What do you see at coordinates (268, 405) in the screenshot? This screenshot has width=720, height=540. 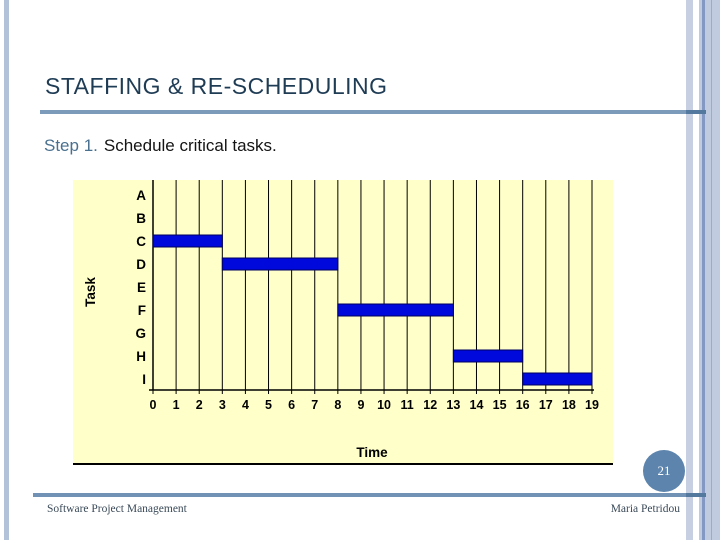 I see `x-tick-label-5: 5` at bounding box center [268, 405].